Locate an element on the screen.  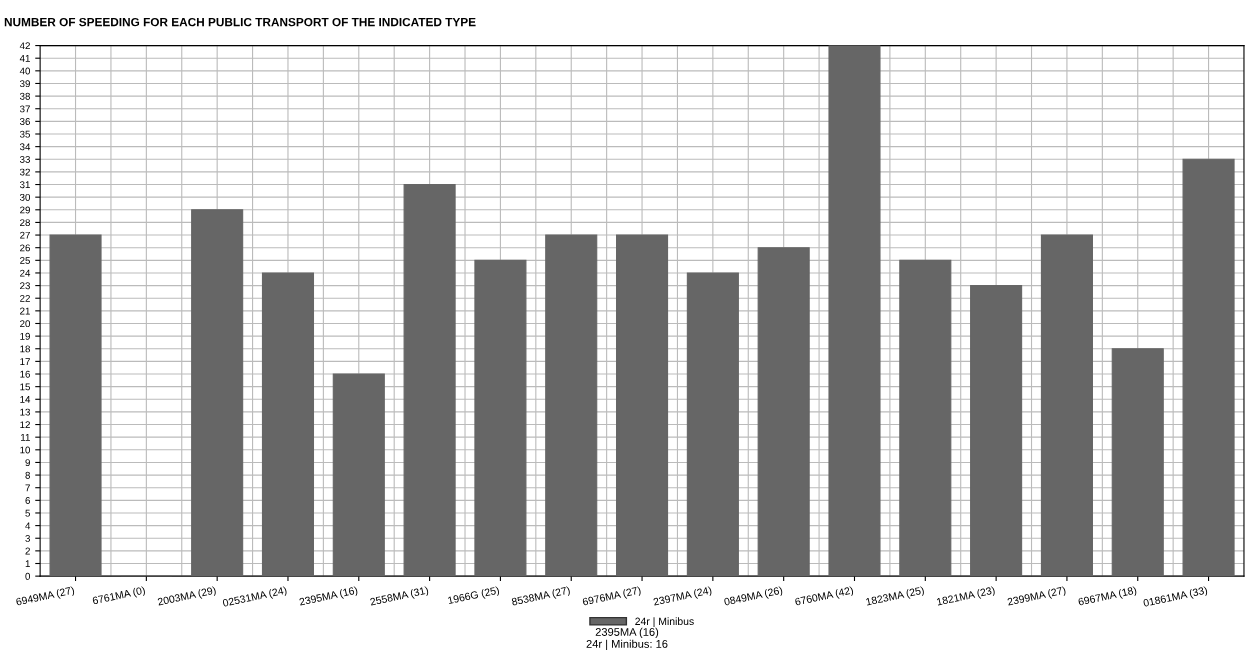
x-tick-label: 2397MA (24) is located at coordinates (683, 596).